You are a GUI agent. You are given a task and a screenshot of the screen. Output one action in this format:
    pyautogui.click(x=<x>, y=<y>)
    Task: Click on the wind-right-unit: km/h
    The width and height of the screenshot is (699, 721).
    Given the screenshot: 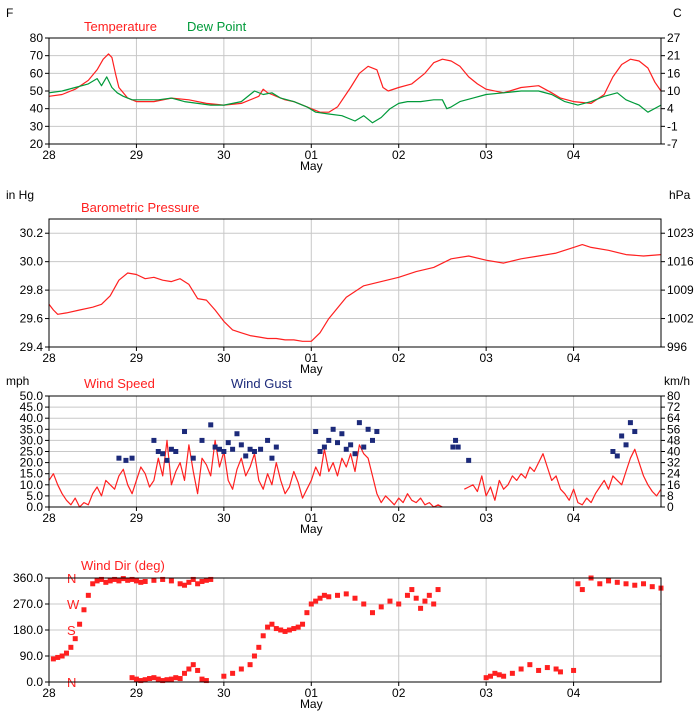 What is the action you would take?
    pyautogui.click(x=677, y=381)
    